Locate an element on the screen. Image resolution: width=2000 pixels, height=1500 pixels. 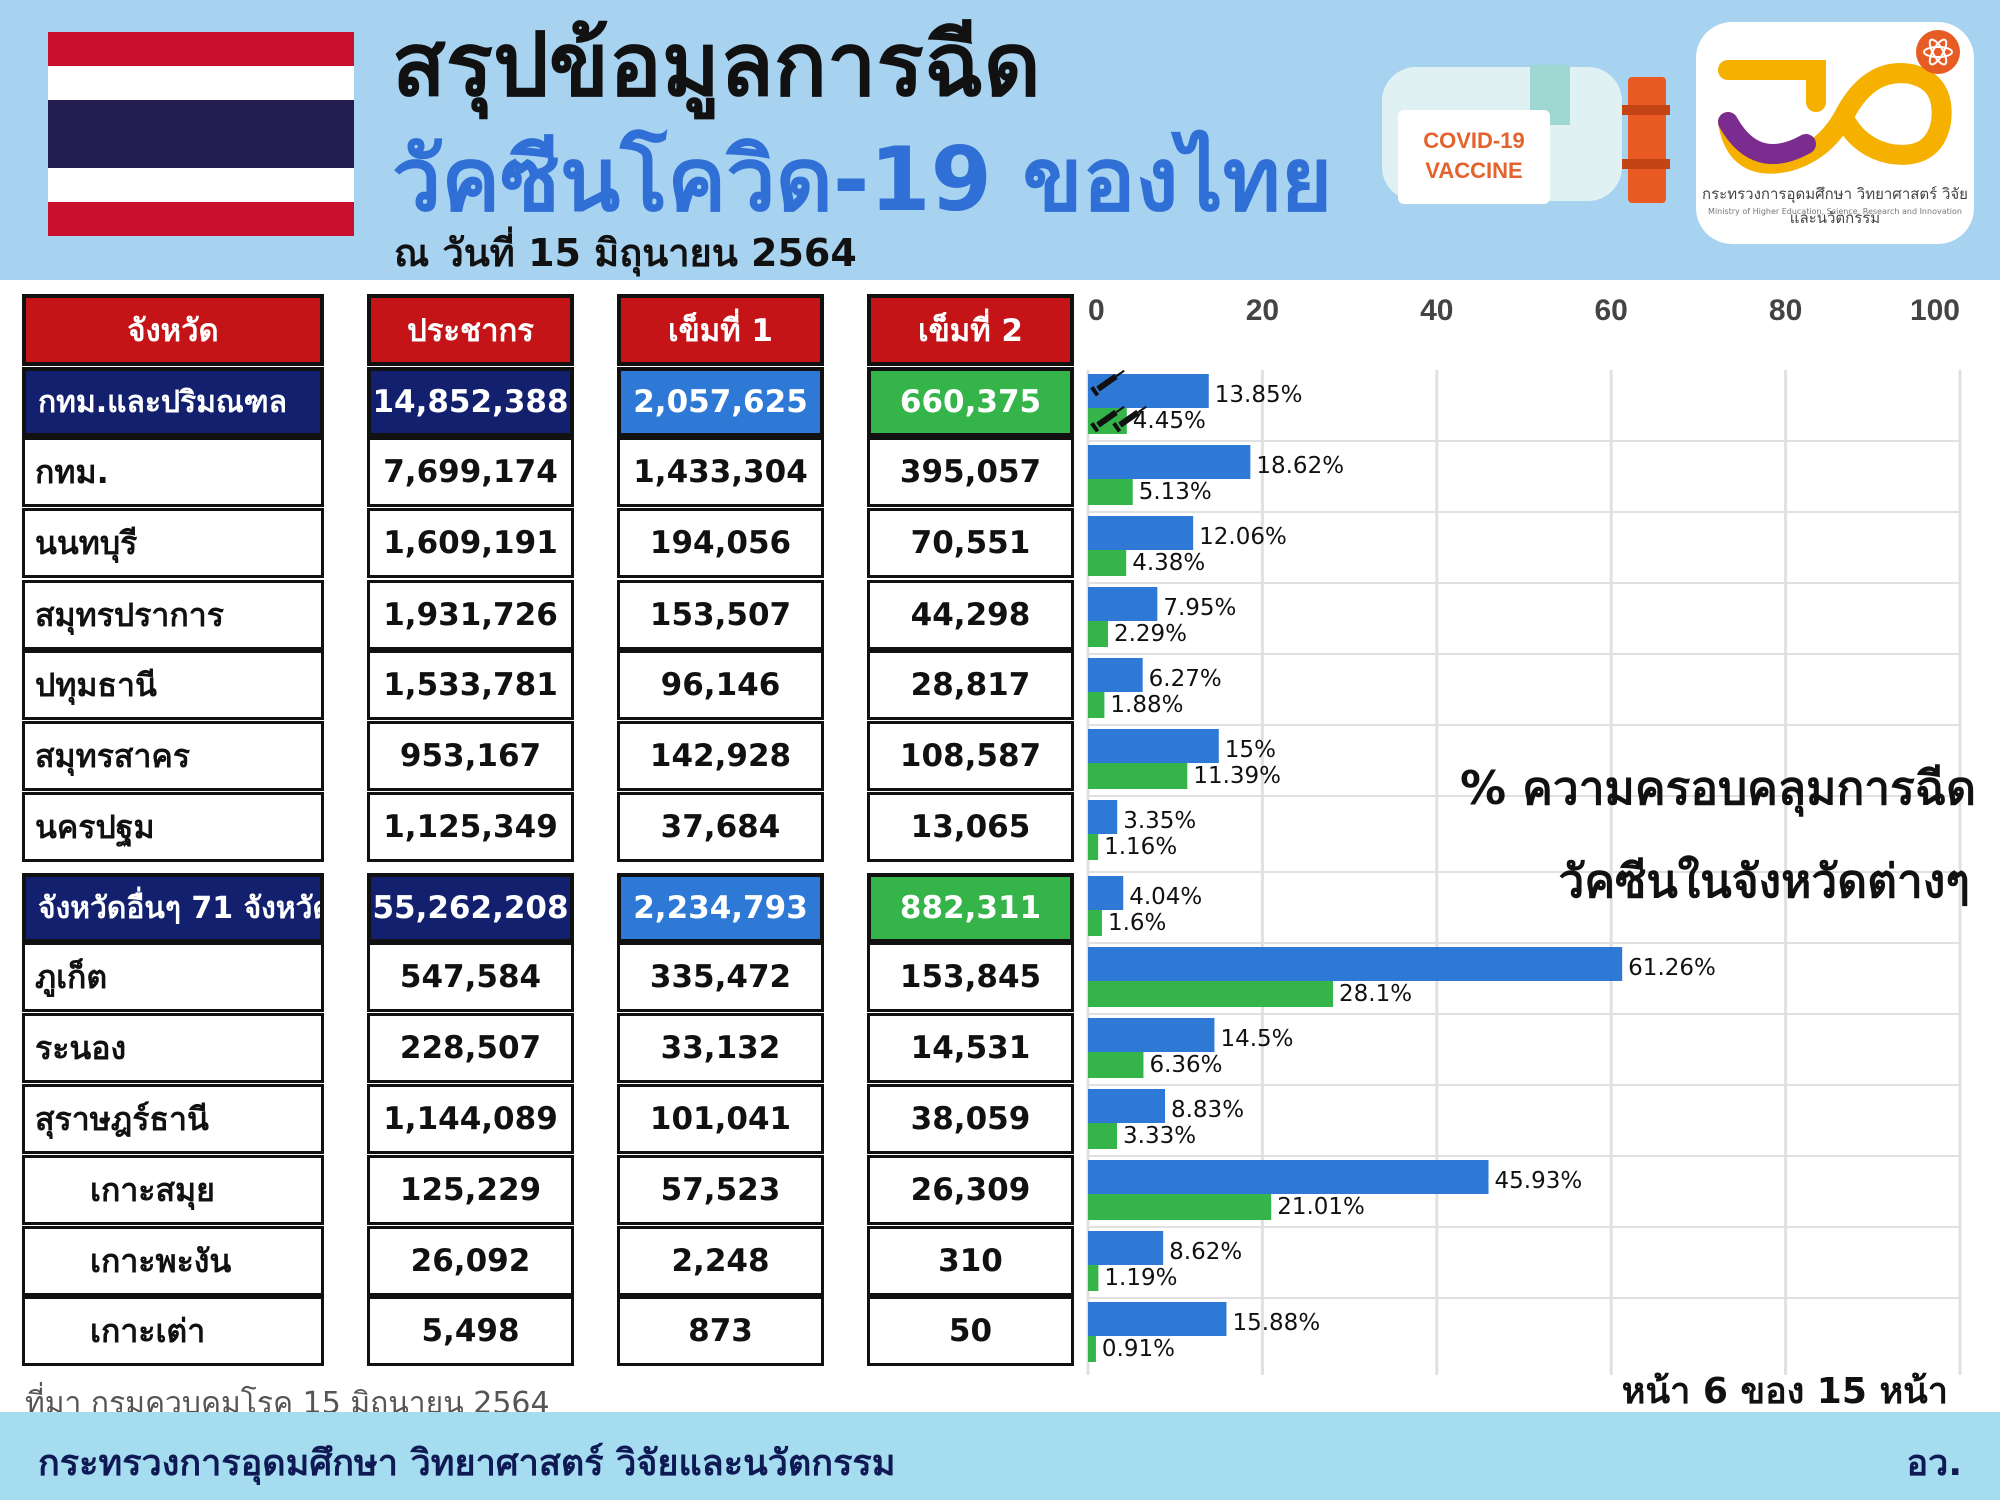
footer-abbreviation: อว. is located at coordinates (1934, 1463).